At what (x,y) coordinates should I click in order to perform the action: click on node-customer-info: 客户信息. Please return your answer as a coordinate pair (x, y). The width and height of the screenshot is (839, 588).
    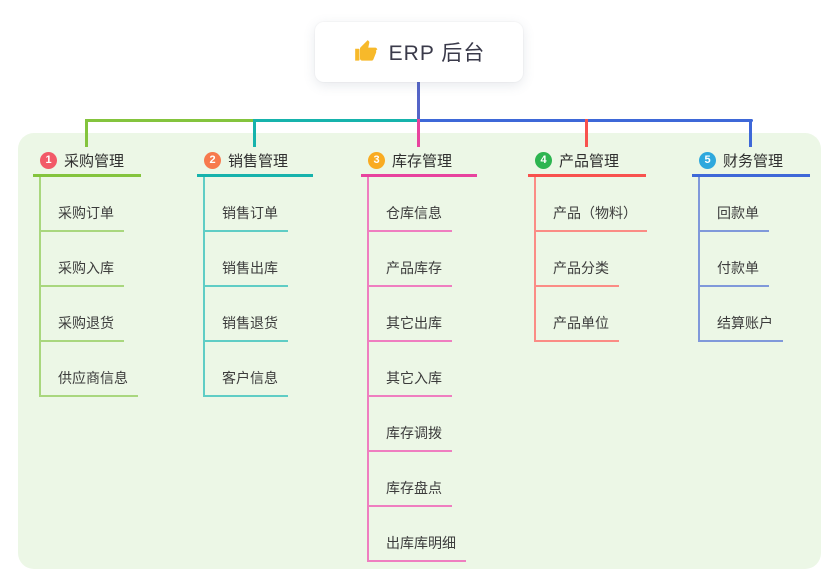
    Looking at the image, I should click on (258, 369).